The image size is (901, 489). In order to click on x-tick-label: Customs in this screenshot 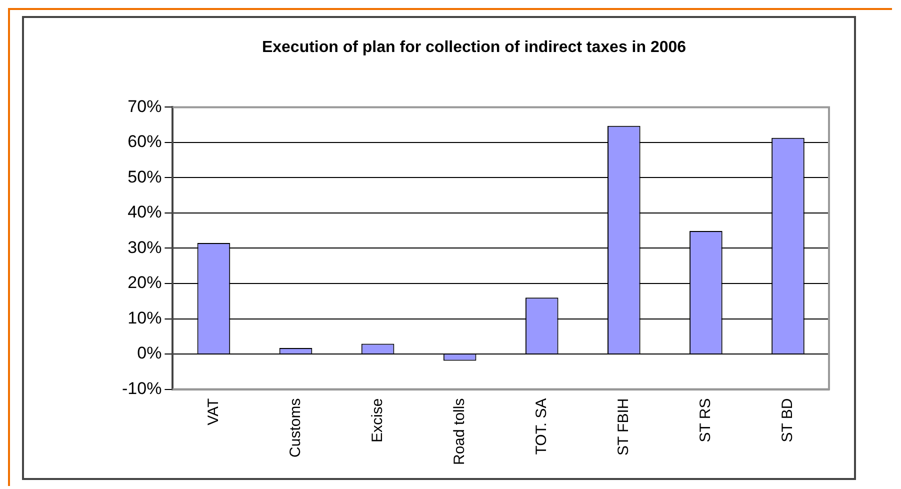, I will do `click(295, 428)`.